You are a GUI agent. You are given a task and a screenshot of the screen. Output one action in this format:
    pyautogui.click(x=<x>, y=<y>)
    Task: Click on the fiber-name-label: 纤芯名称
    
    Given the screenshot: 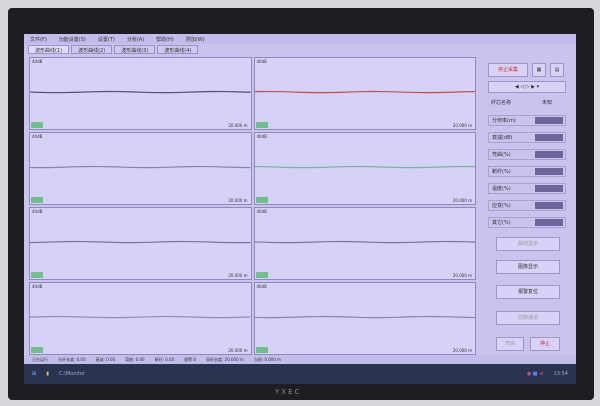 What is the action you would take?
    pyautogui.click(x=501, y=103)
    